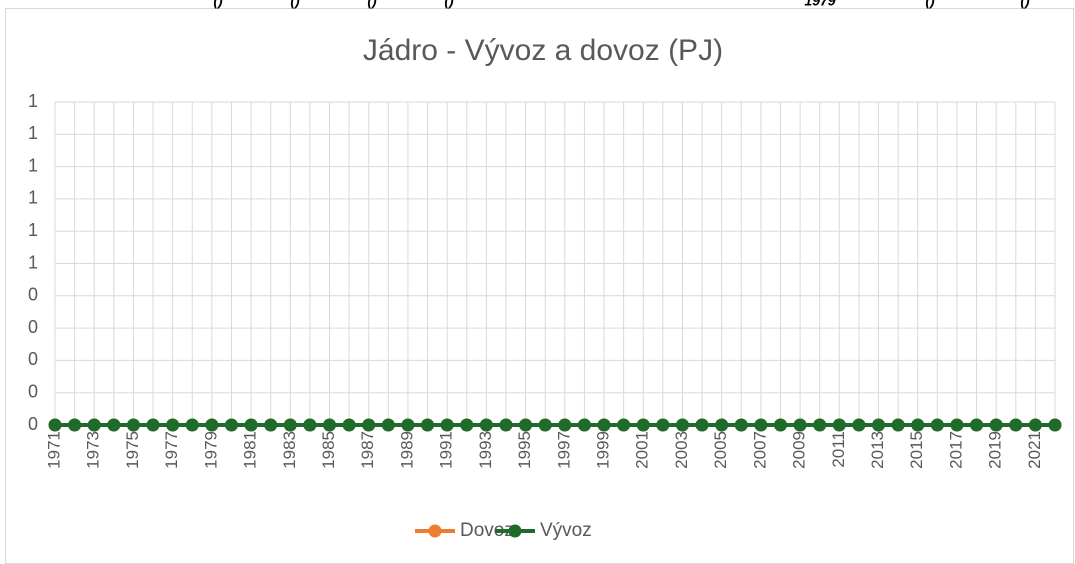  What do you see at coordinates (720, 450) in the screenshot?
I see `x-tick-label: 2005` at bounding box center [720, 450].